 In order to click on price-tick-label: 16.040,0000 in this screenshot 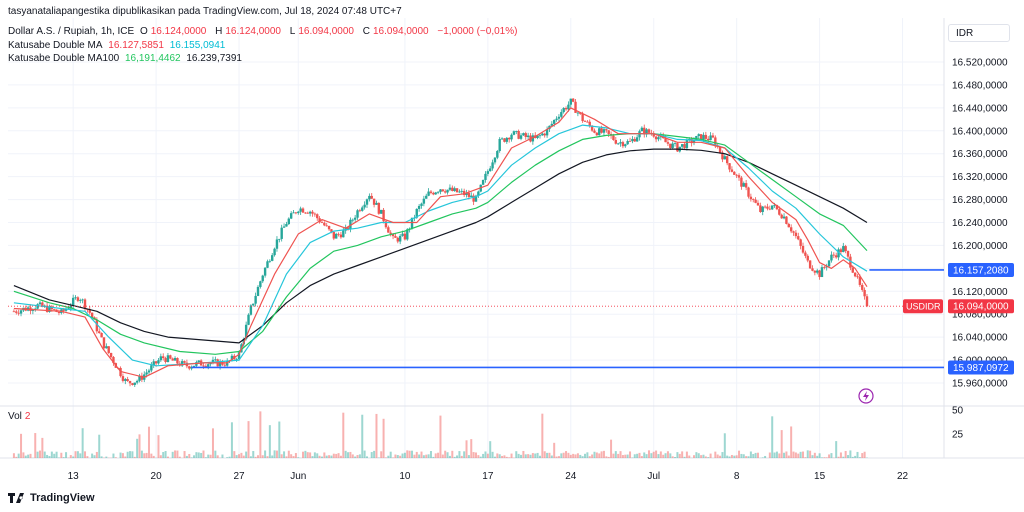, I will do `click(980, 338)`.